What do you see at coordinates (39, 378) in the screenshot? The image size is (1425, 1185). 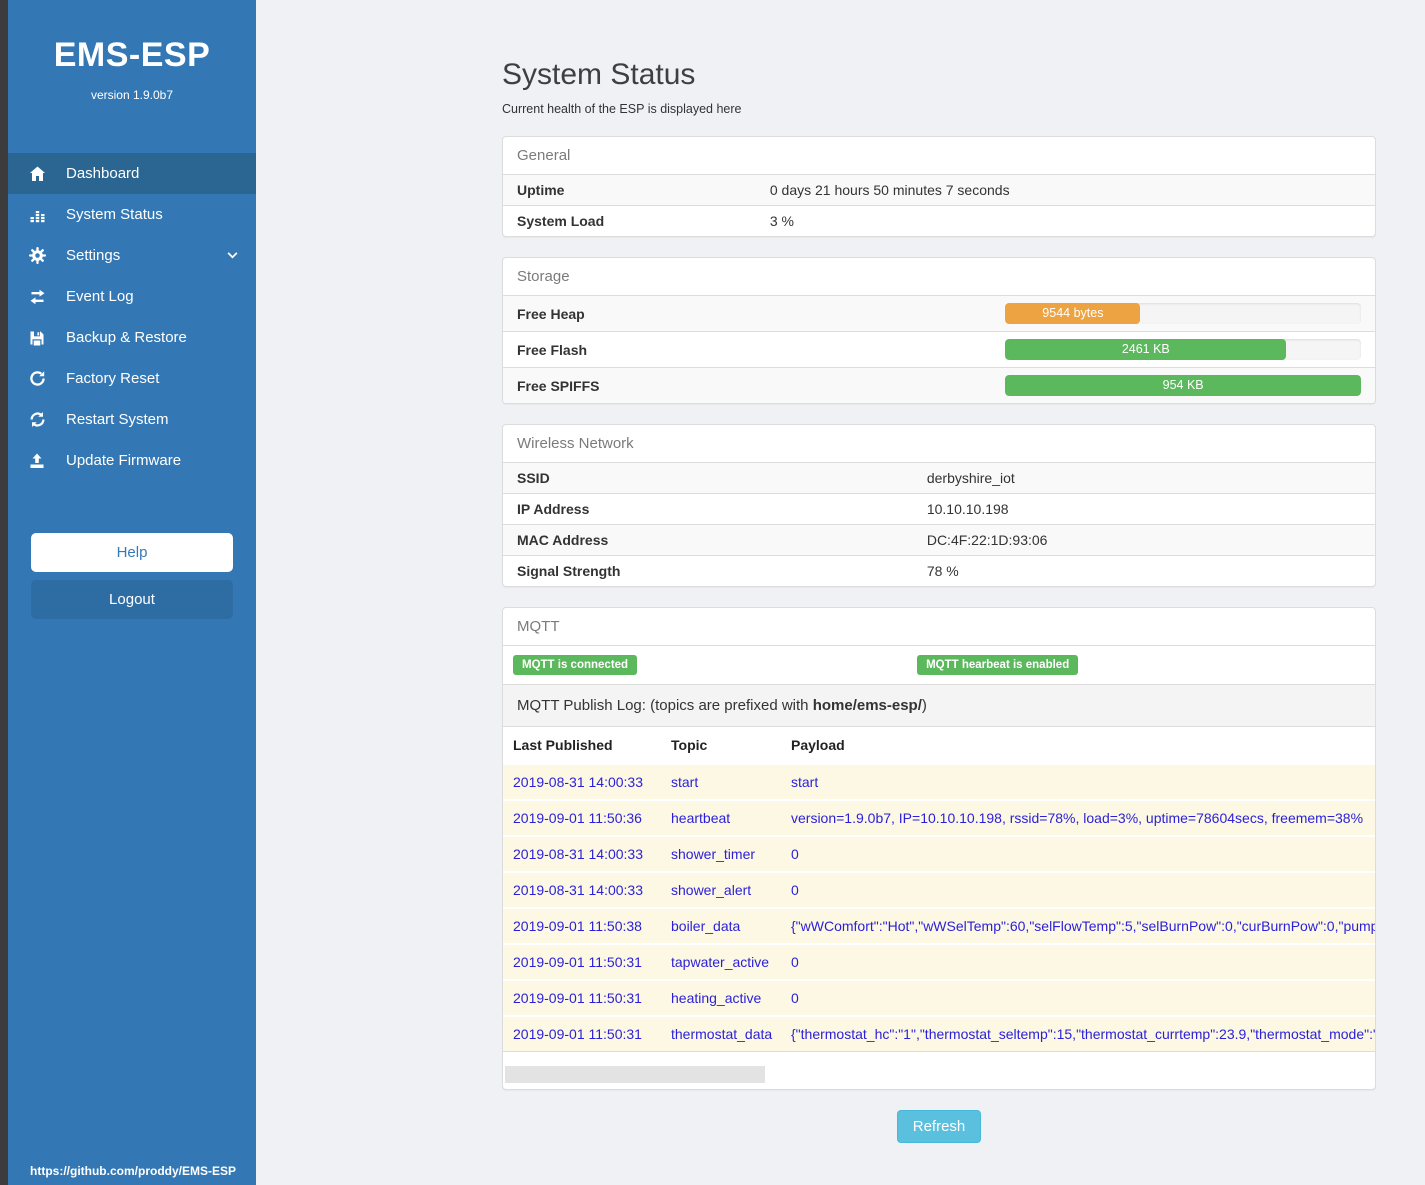 I see `rotate-icon` at bounding box center [39, 378].